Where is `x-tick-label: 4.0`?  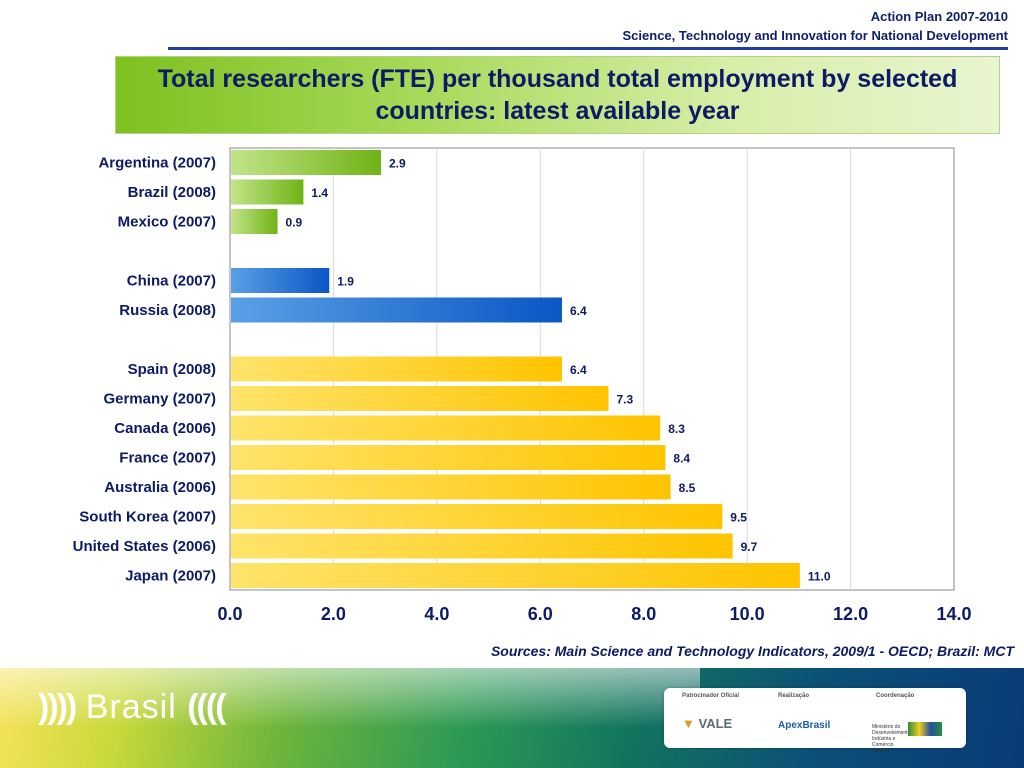
x-tick-label: 4.0 is located at coordinates (436, 614).